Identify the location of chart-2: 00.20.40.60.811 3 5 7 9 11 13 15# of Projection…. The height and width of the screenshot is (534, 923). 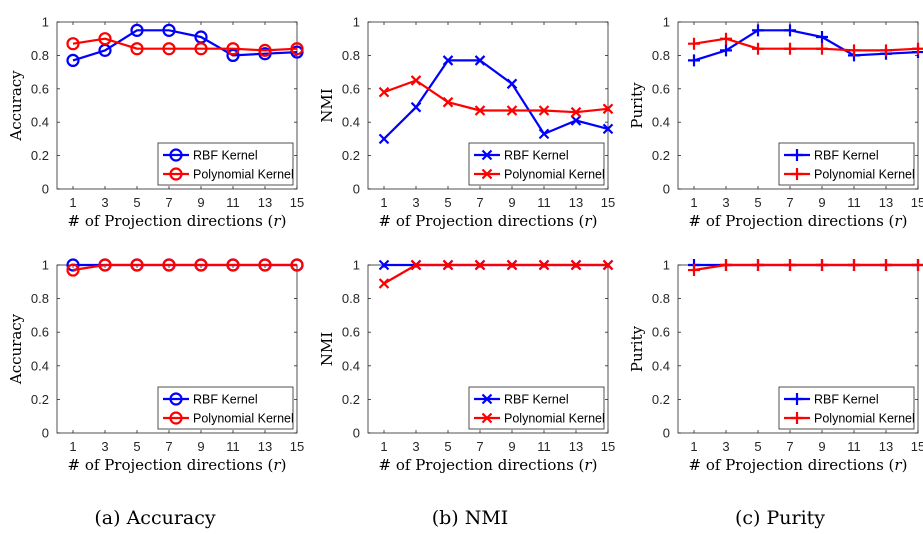
(466, 123).